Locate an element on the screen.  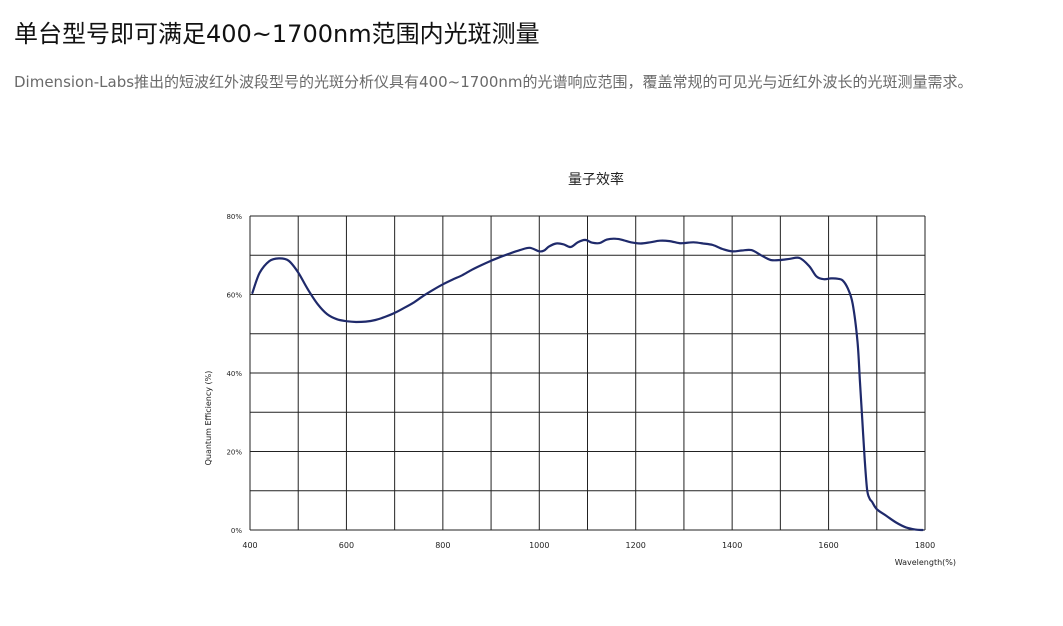
x-tick-label: 400 is located at coordinates (249, 545).